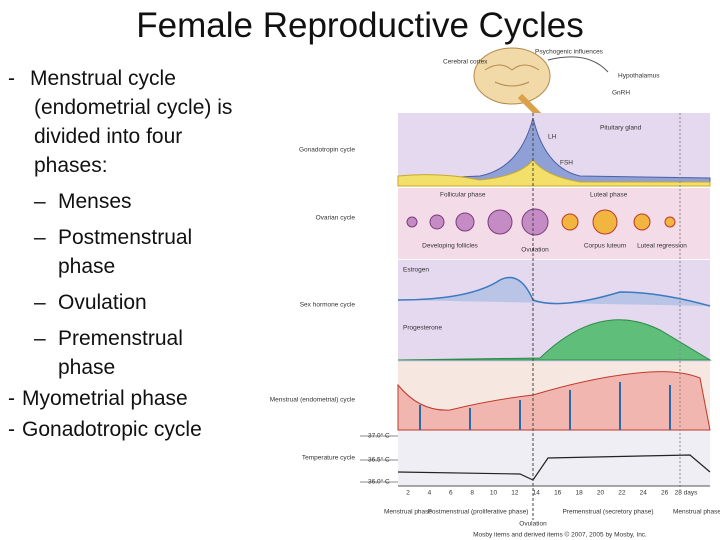 The width and height of the screenshot is (720, 540). What do you see at coordinates (430, 493) in the screenshot?
I see `day-label: 4` at bounding box center [430, 493].